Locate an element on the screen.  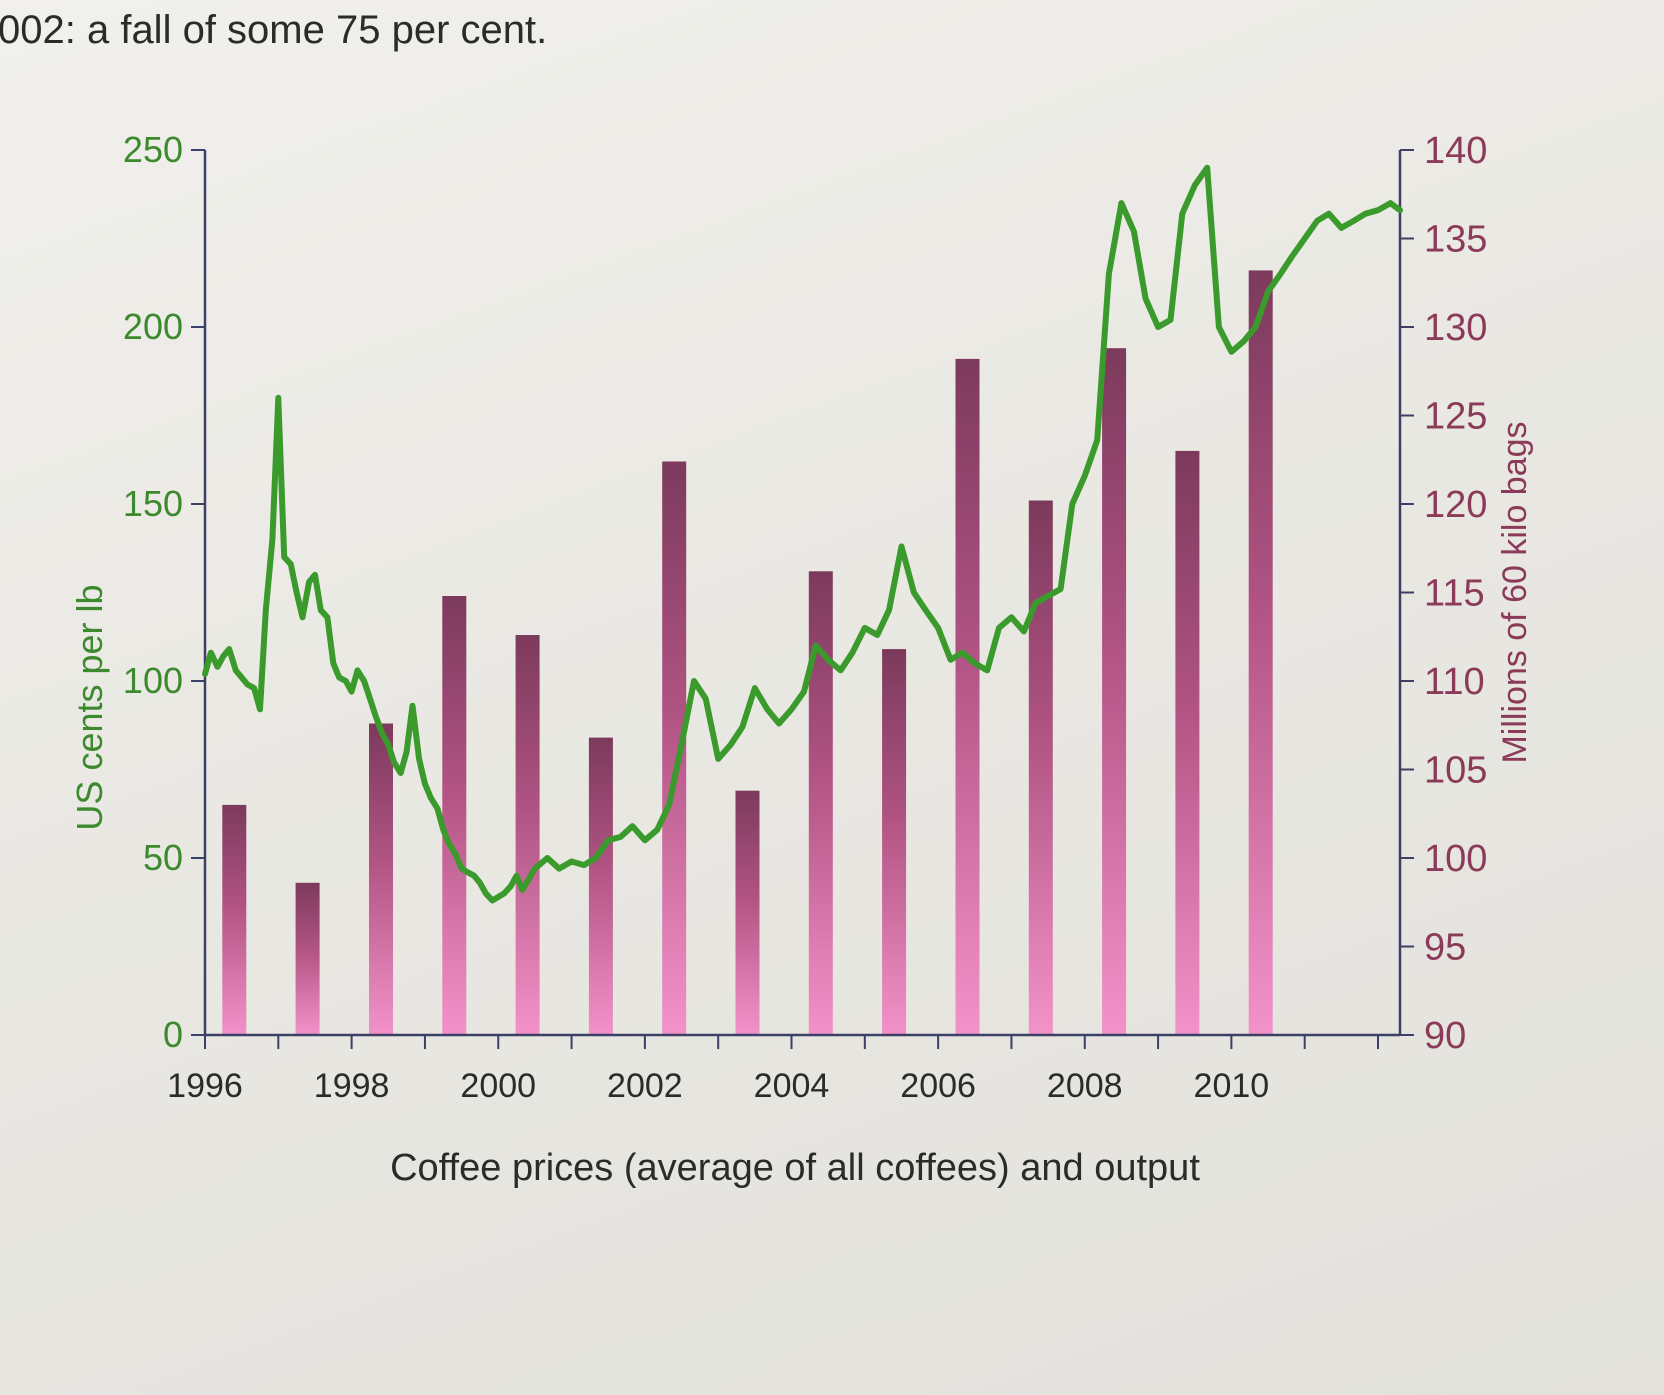
y-right-tick-label: 125 is located at coordinates (1455, 417).